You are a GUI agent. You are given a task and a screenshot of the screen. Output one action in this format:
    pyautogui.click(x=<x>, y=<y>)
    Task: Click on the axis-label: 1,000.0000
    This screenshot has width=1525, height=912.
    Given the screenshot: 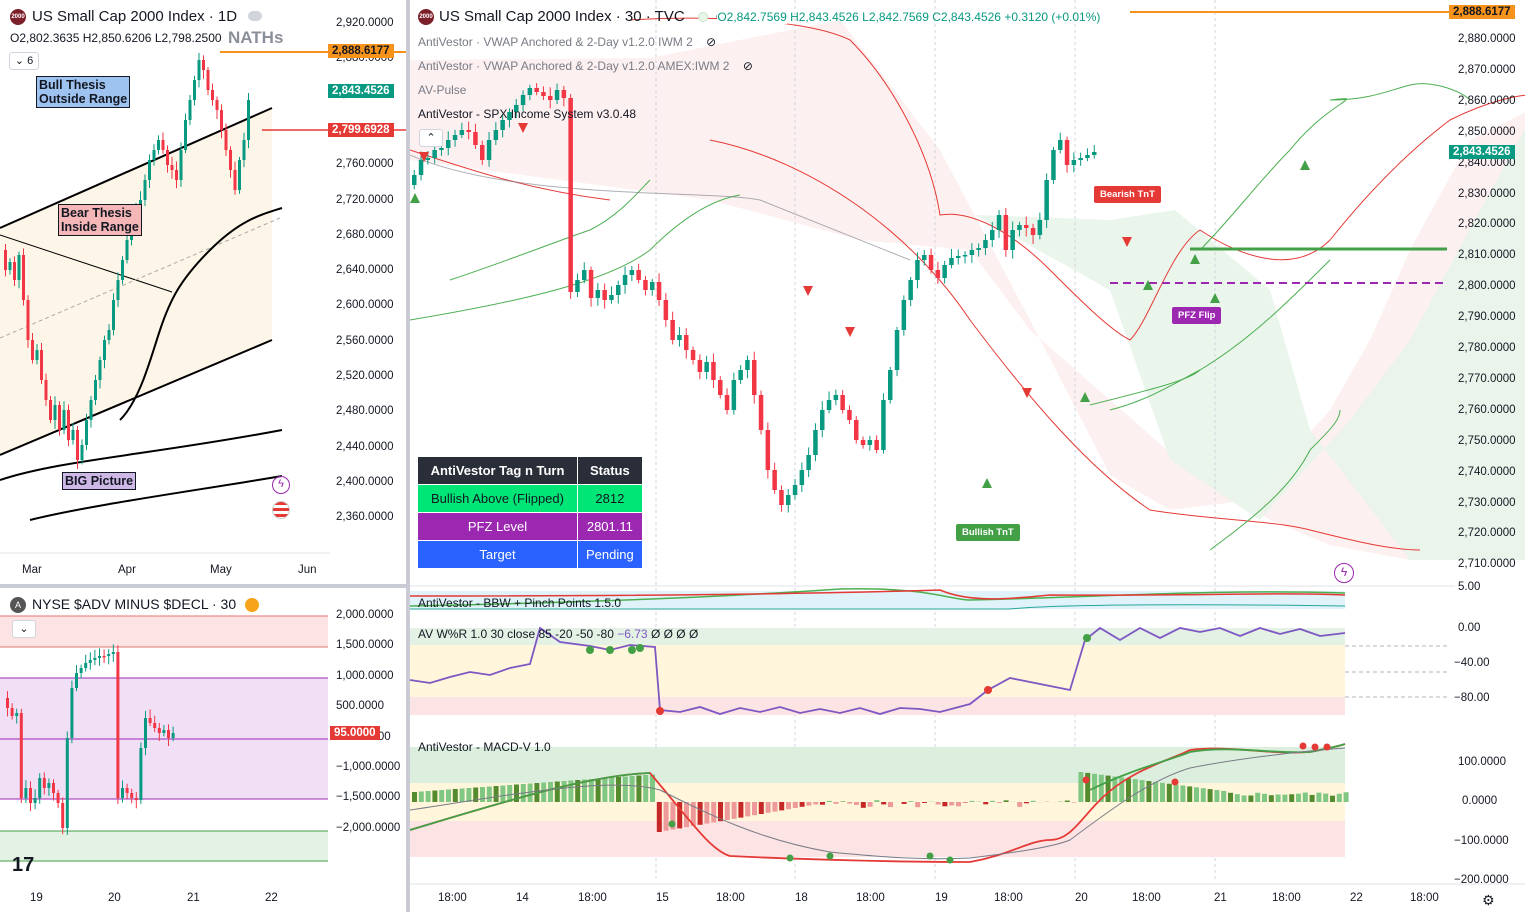 What is the action you would take?
    pyautogui.click(x=365, y=675)
    